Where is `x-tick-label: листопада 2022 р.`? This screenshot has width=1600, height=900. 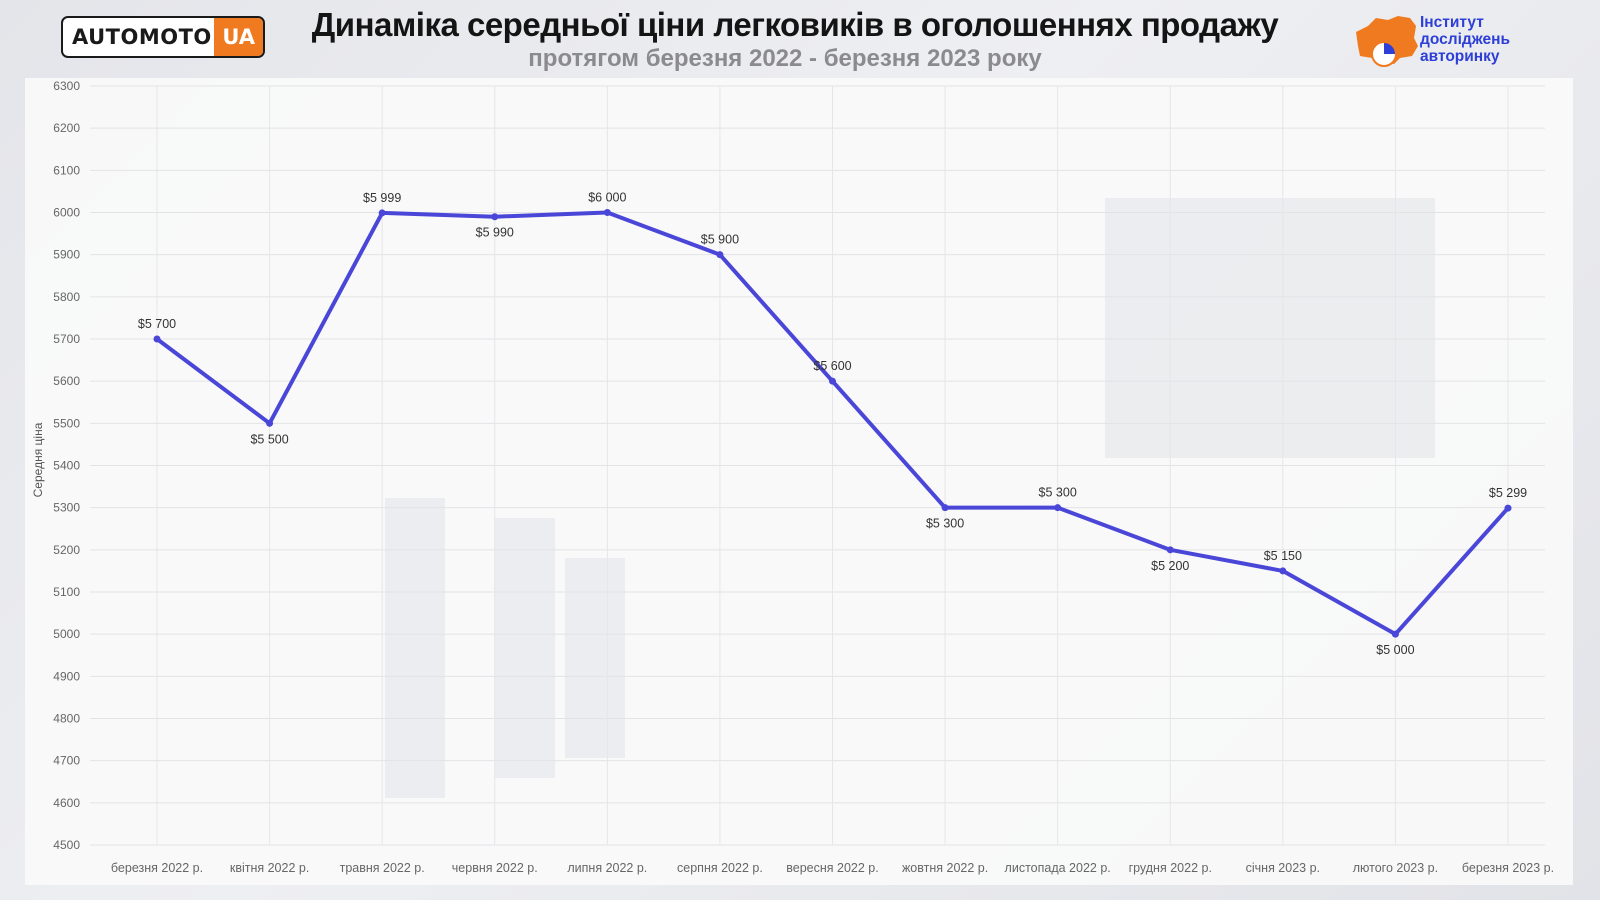 x-tick-label: листопада 2022 р. is located at coordinates (1058, 868).